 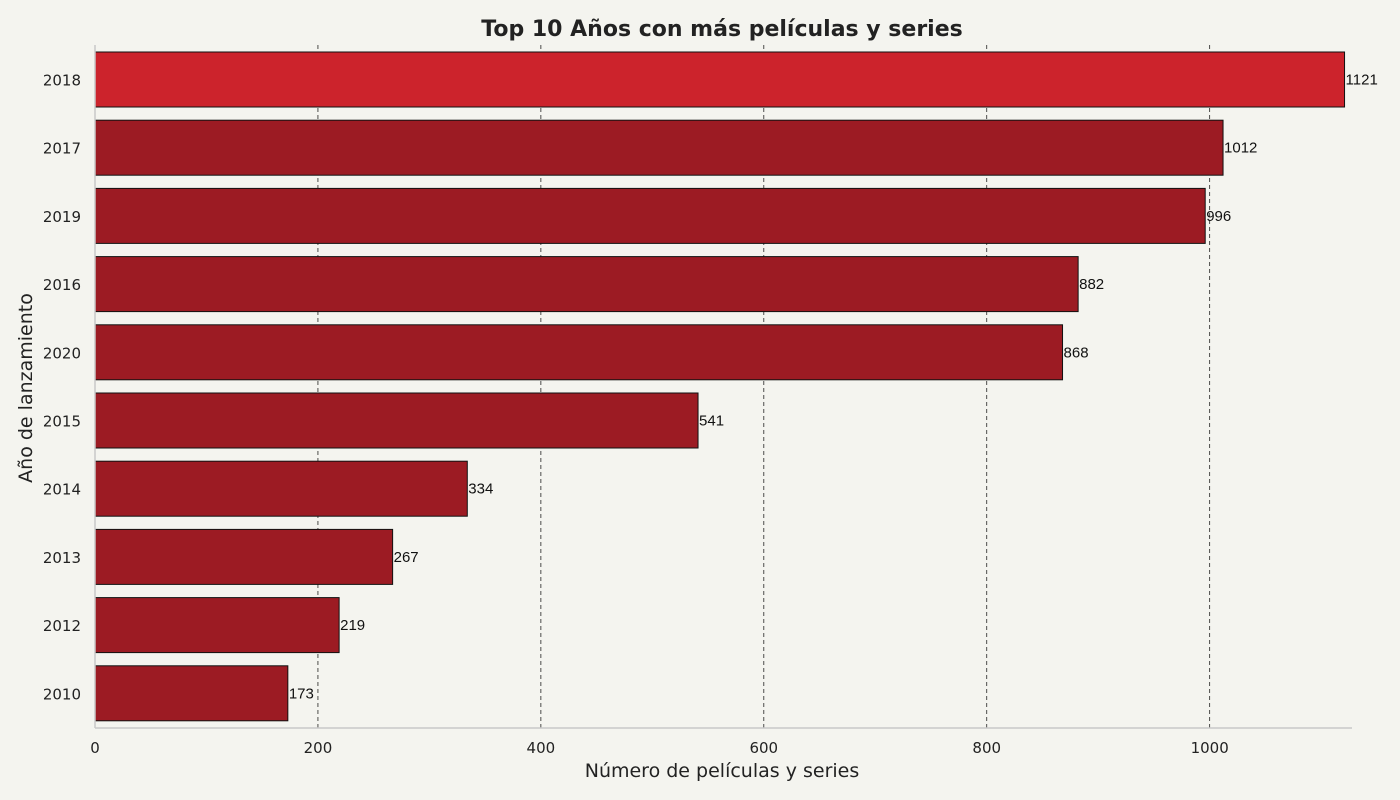 What do you see at coordinates (763, 748) in the screenshot?
I see `x-tick-label: 600` at bounding box center [763, 748].